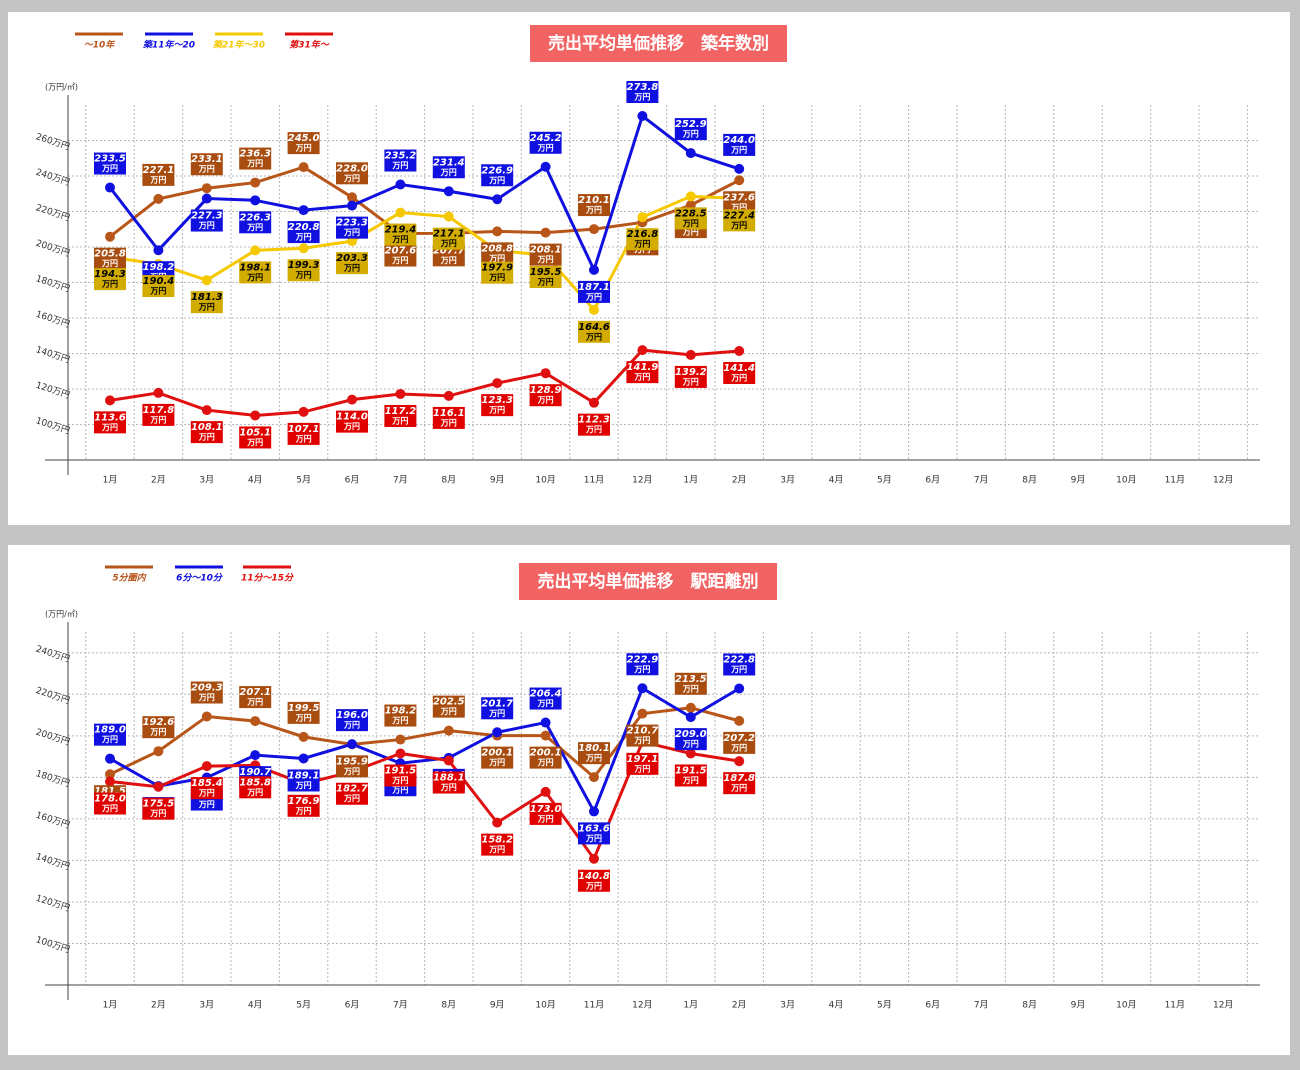 Image resolution: width=1300 pixels, height=1070 pixels. I want to click on title-box, so click(658, 43).